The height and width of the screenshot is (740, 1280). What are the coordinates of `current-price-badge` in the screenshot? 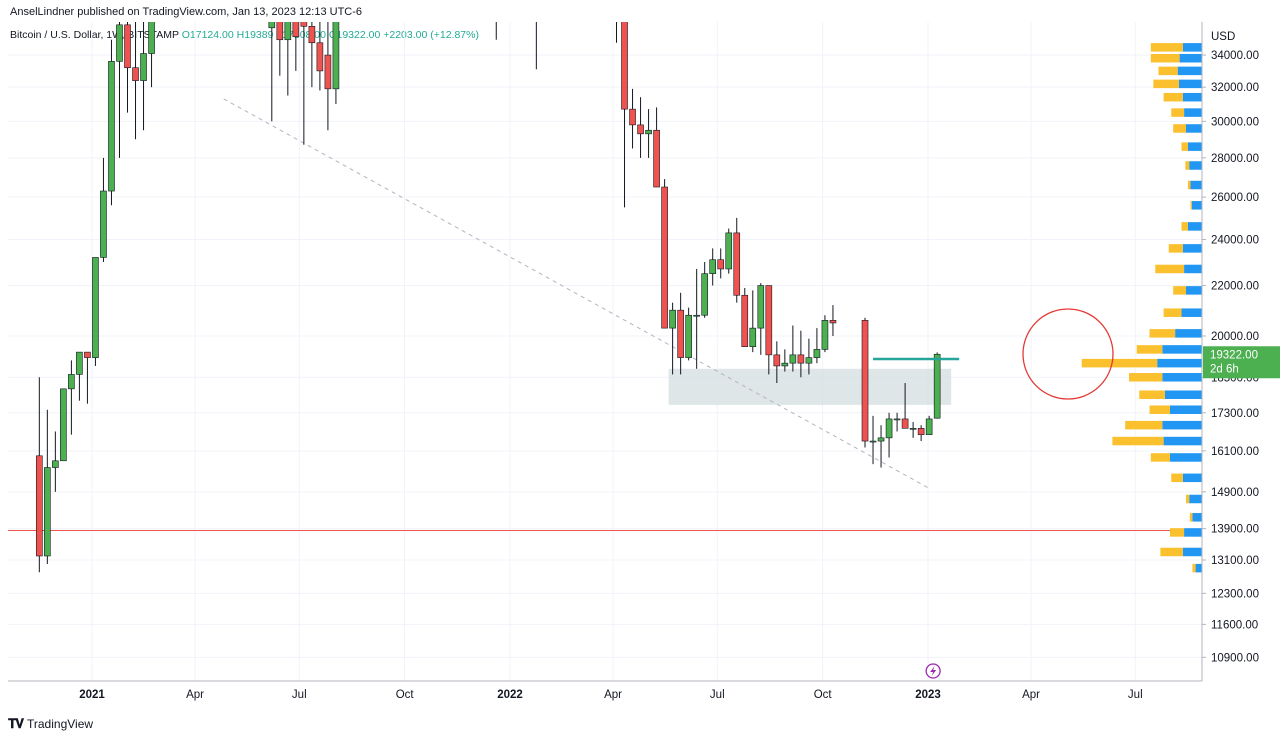 It's located at (1241, 362).